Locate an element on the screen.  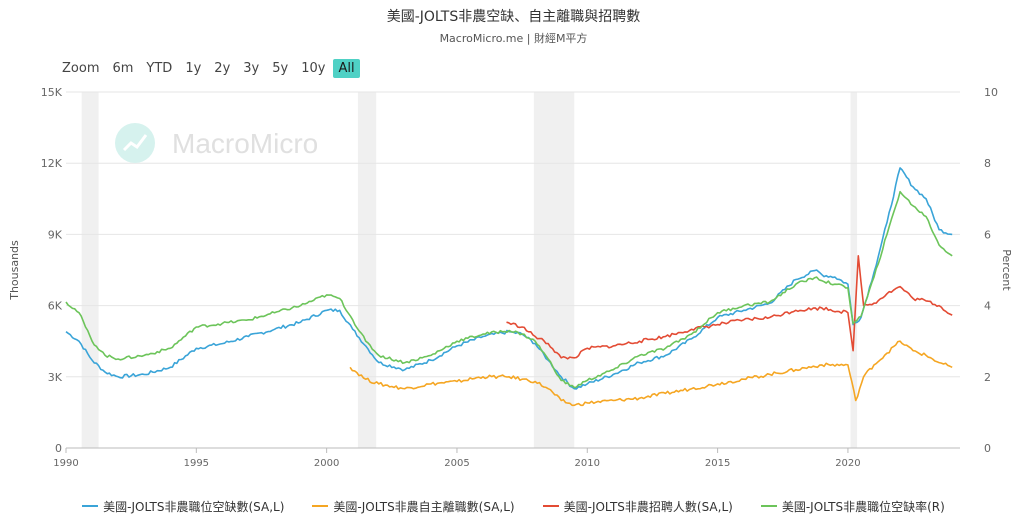
y-right-tick-label: 2 is located at coordinates (987, 377).